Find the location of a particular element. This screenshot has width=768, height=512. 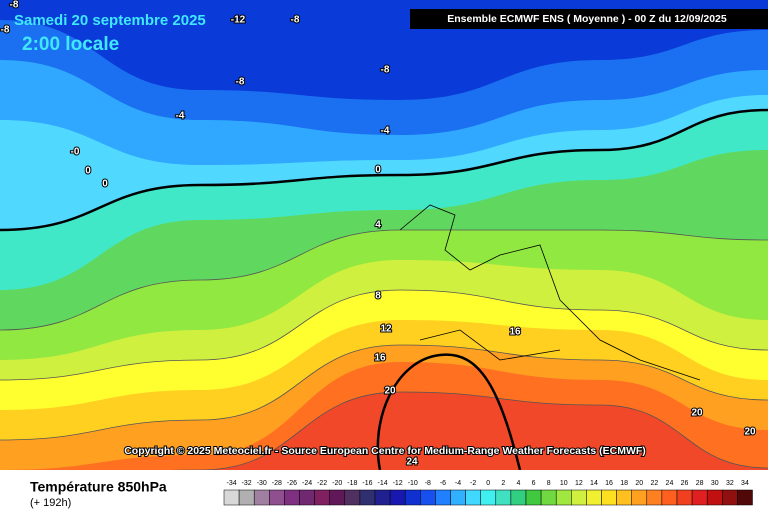

header-box is located at coordinates (589, 19).